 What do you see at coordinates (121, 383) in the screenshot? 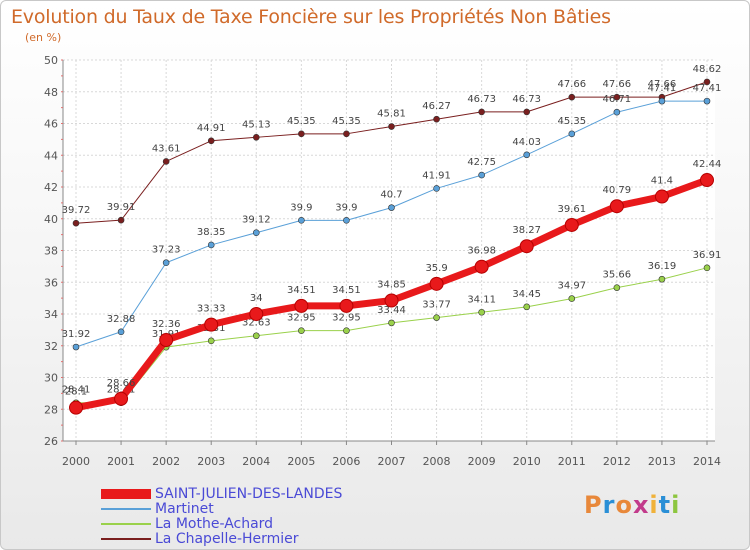
I see `data-label: 28.66` at bounding box center [121, 383].